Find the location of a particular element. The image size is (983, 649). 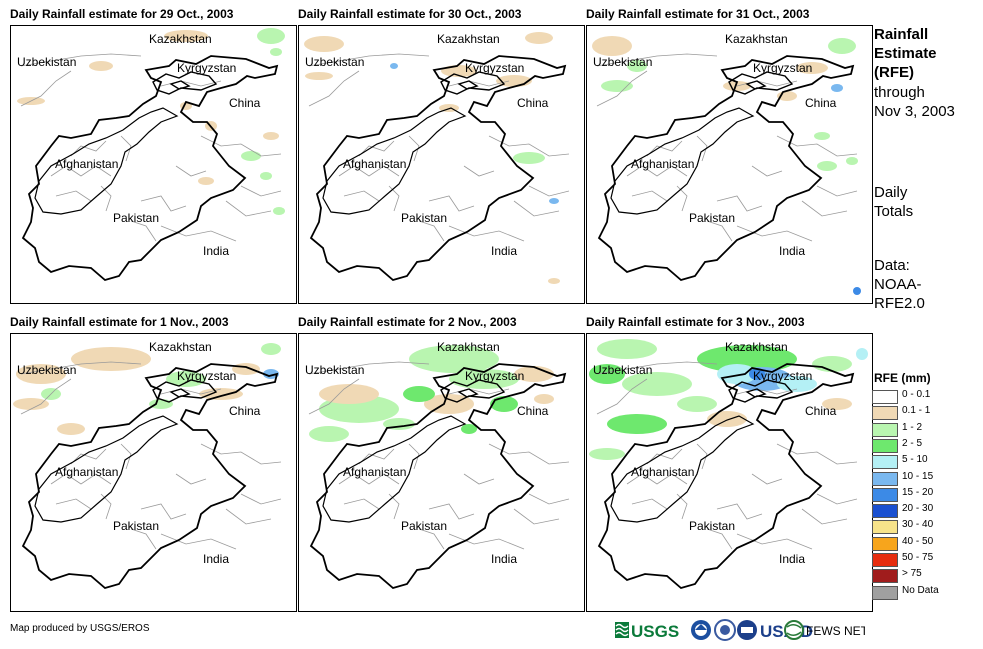

afghanistan-boundary is located at coordinates (682, 161).